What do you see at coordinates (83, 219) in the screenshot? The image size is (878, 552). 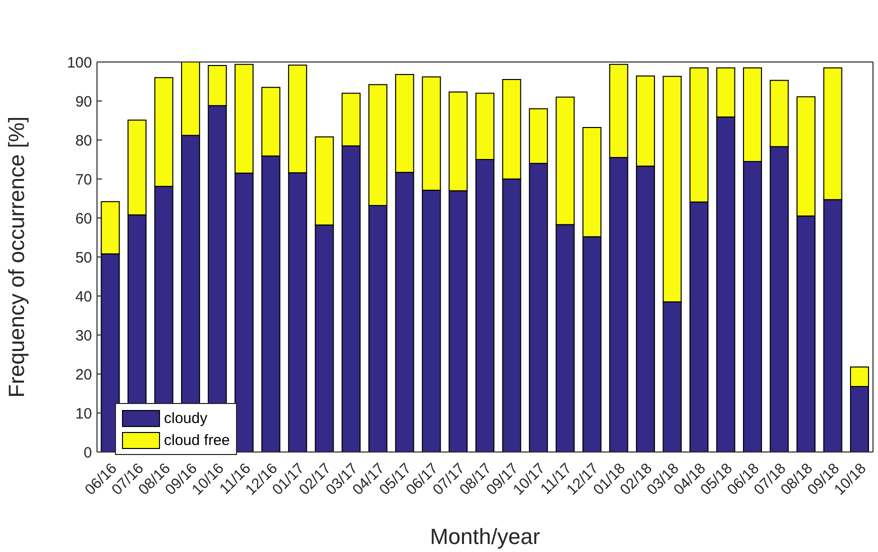 I see `y-tick-label: 60` at bounding box center [83, 219].